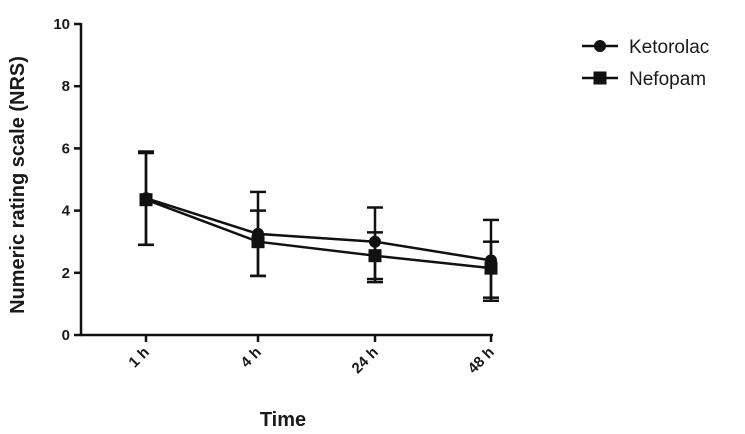 The width and height of the screenshot is (745, 434). What do you see at coordinates (600, 46) in the screenshot?
I see `legend-marker-circle` at bounding box center [600, 46].